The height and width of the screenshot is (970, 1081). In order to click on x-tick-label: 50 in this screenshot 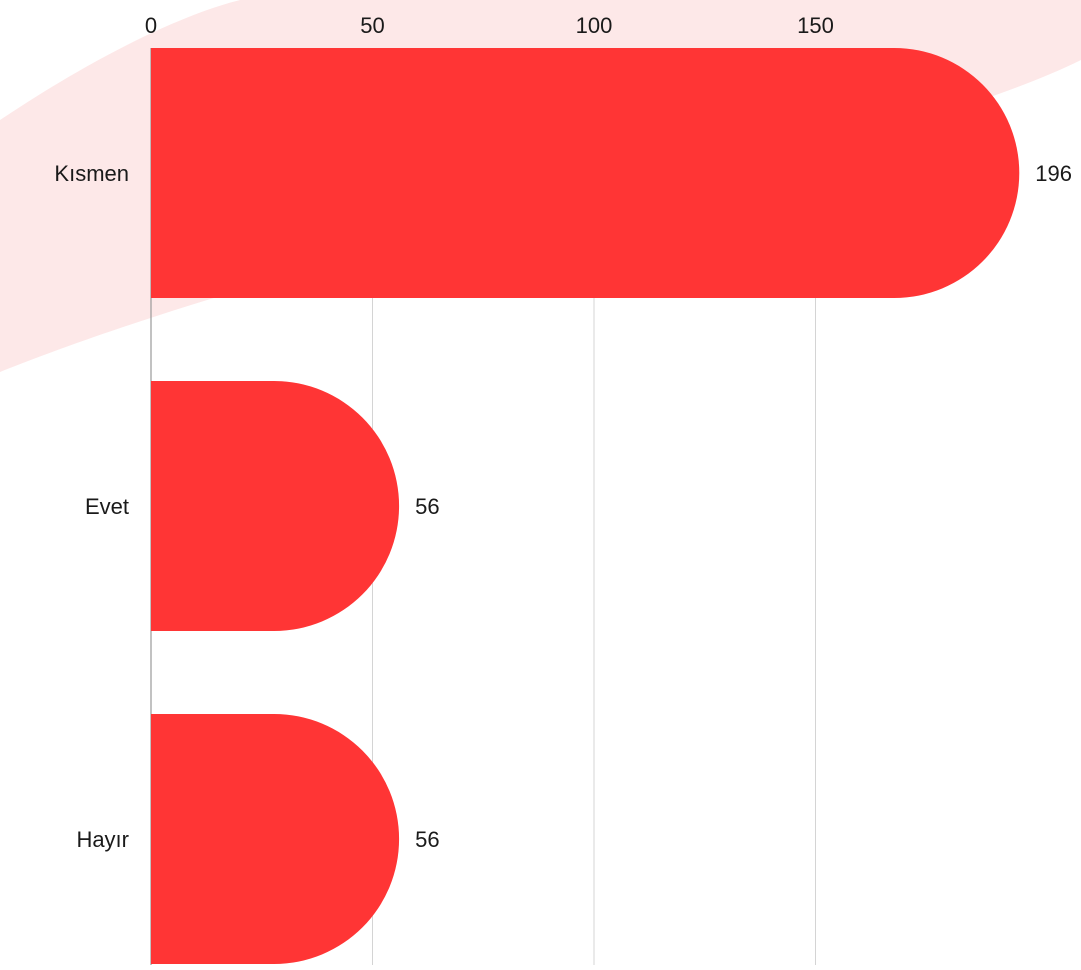, I will do `click(372, 25)`.